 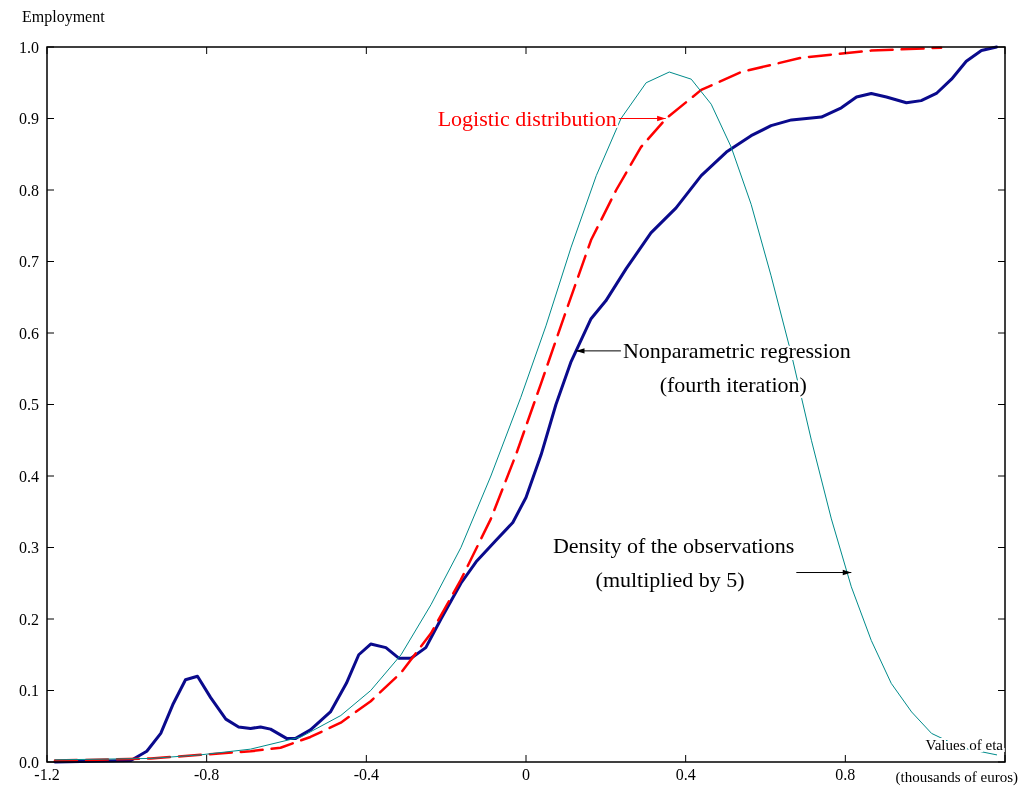 I want to click on y-tick-label: 0.7, so click(x=29, y=262).